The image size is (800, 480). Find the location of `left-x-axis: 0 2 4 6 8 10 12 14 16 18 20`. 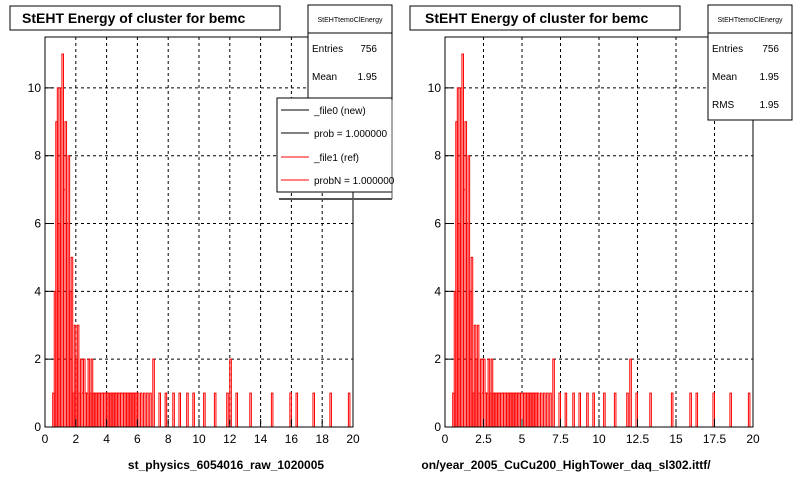

left-x-axis: 0 2 4 6 8 10 12 14 16 18 20 is located at coordinates (201, 432).